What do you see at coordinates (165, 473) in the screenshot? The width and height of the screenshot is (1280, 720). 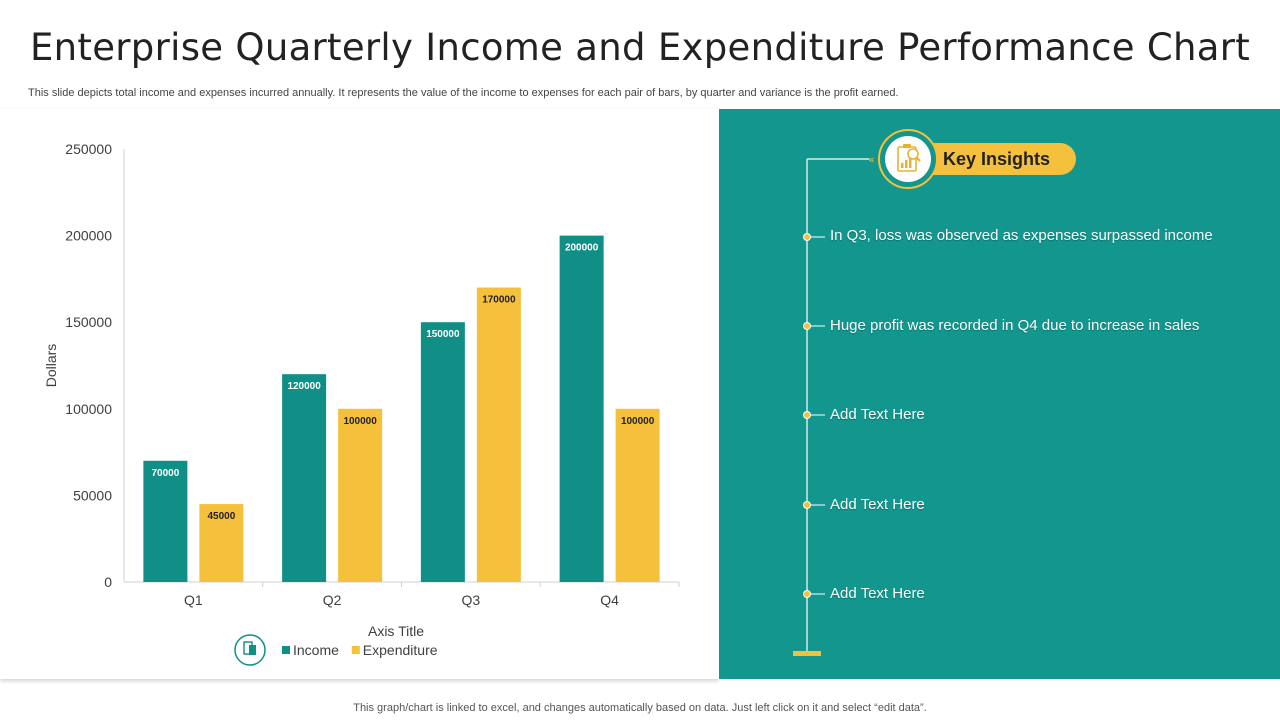 I see `data-label: 70000` at bounding box center [165, 473].